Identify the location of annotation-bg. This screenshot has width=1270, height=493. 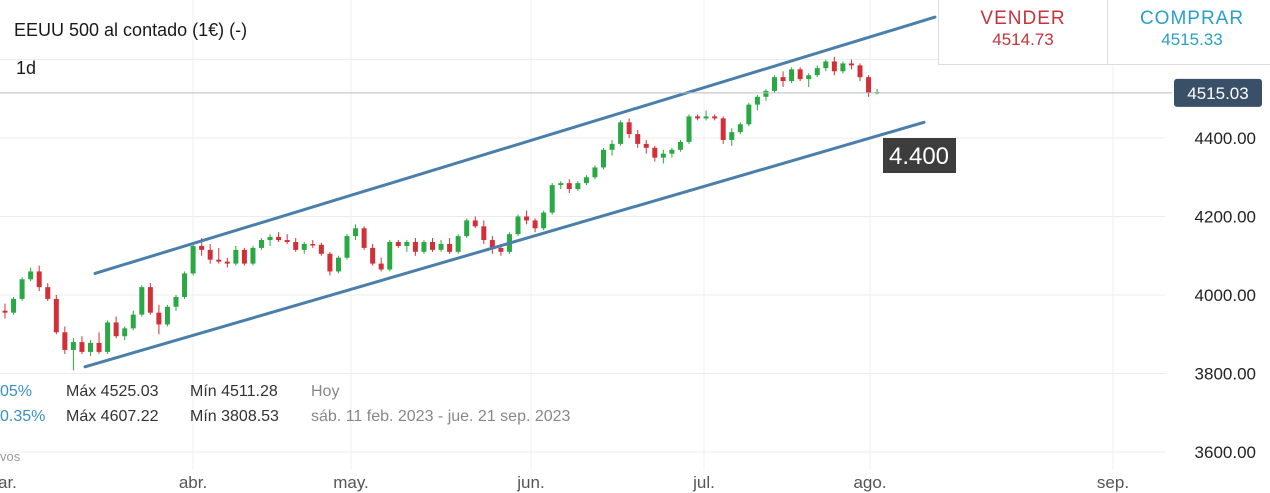
(919, 155).